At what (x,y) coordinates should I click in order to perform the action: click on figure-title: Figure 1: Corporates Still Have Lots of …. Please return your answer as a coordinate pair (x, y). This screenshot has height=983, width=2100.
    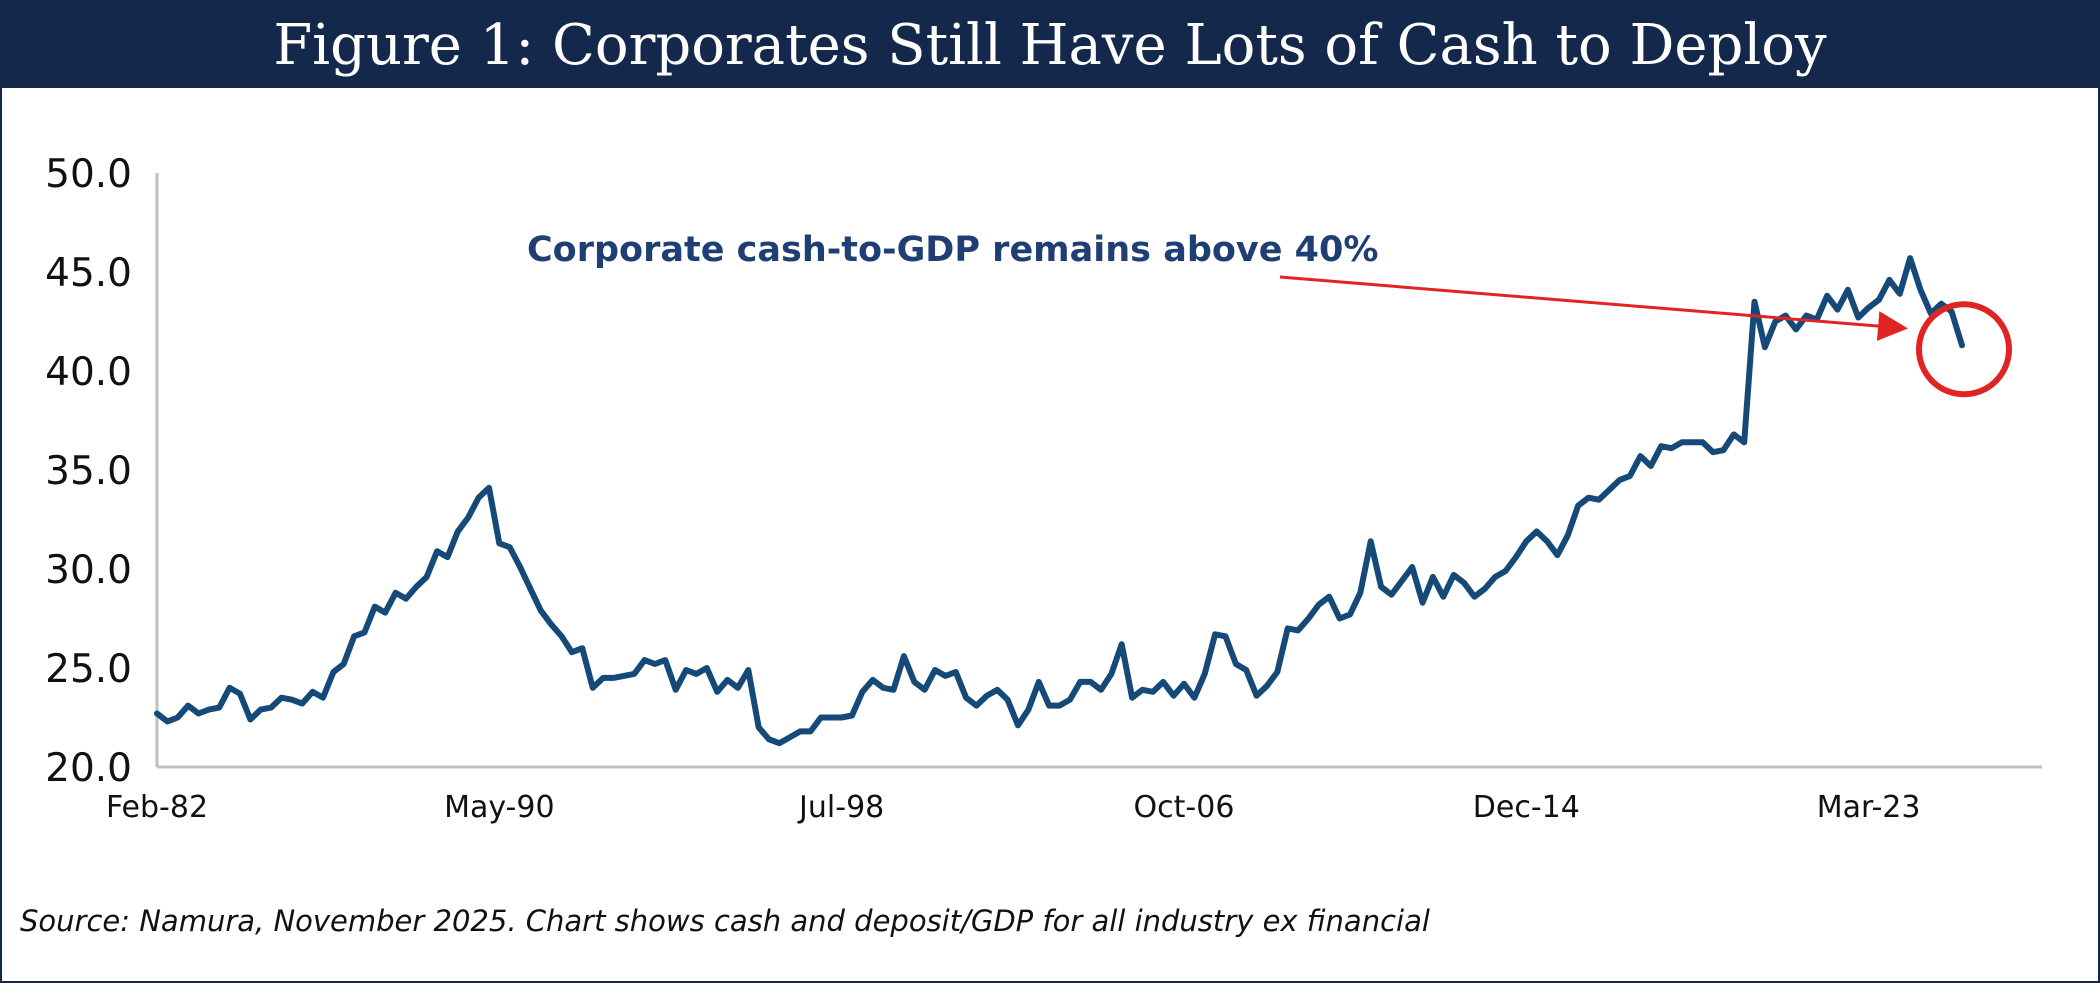
    Looking at the image, I should click on (1050, 45).